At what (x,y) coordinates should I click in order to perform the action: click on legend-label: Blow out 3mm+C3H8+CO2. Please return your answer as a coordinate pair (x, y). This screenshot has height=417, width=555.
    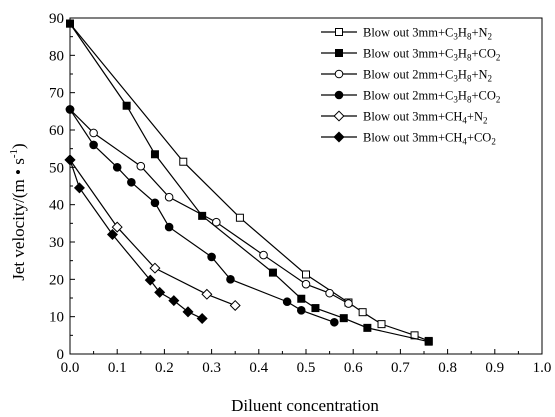
    Looking at the image, I should click on (431, 55).